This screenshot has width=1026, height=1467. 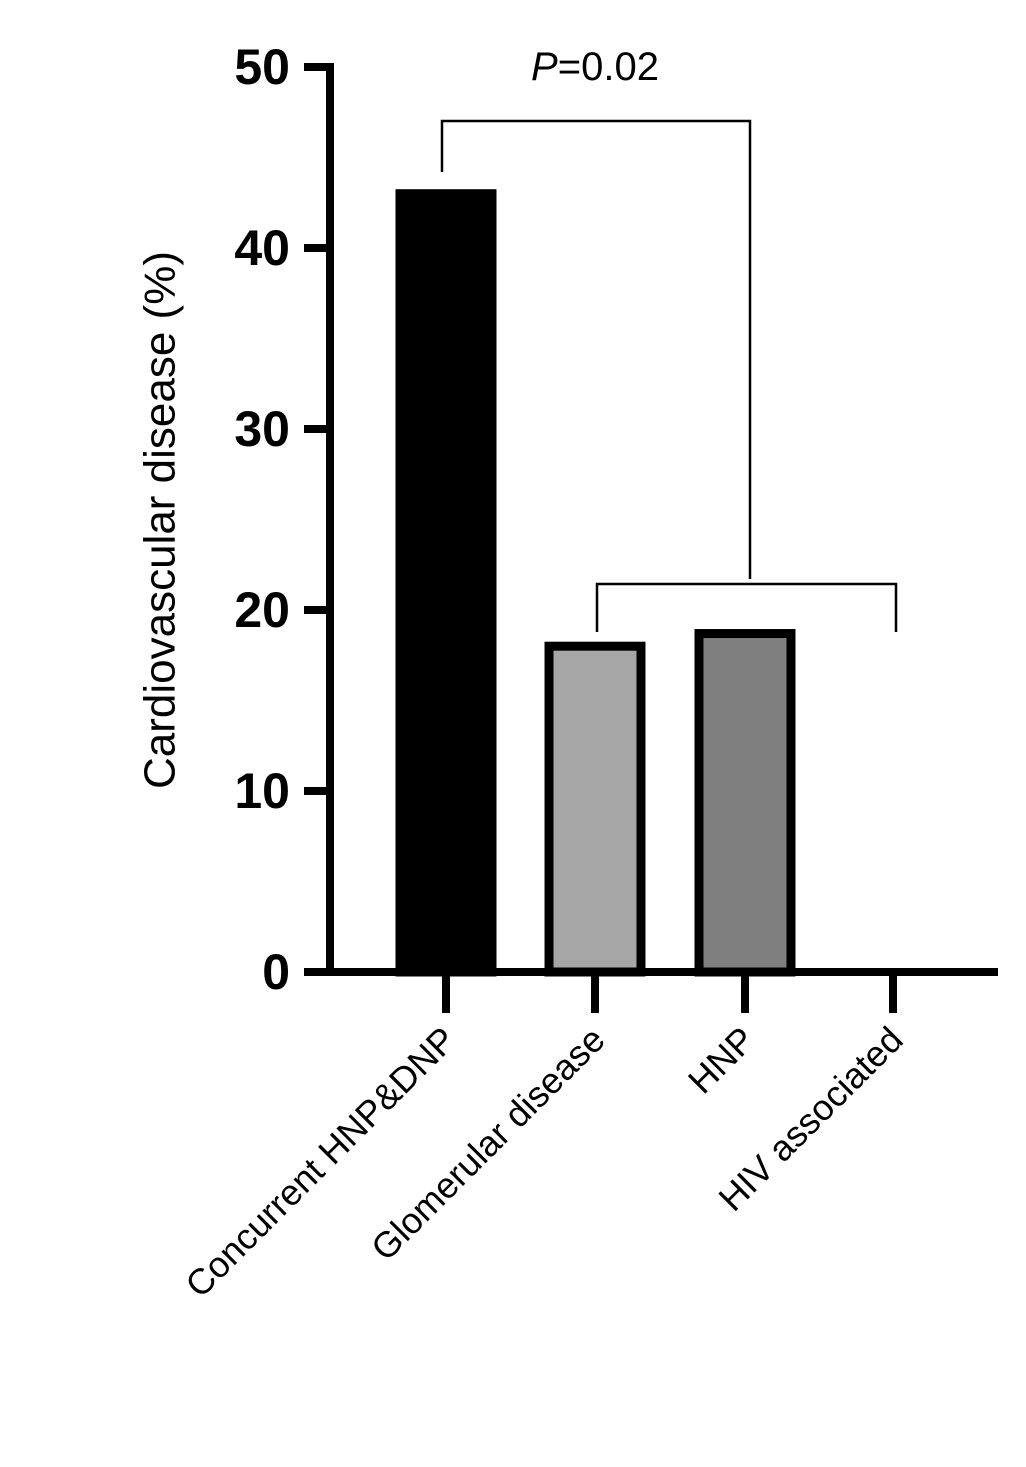 I want to click on upper-bracket, so click(x=596, y=349).